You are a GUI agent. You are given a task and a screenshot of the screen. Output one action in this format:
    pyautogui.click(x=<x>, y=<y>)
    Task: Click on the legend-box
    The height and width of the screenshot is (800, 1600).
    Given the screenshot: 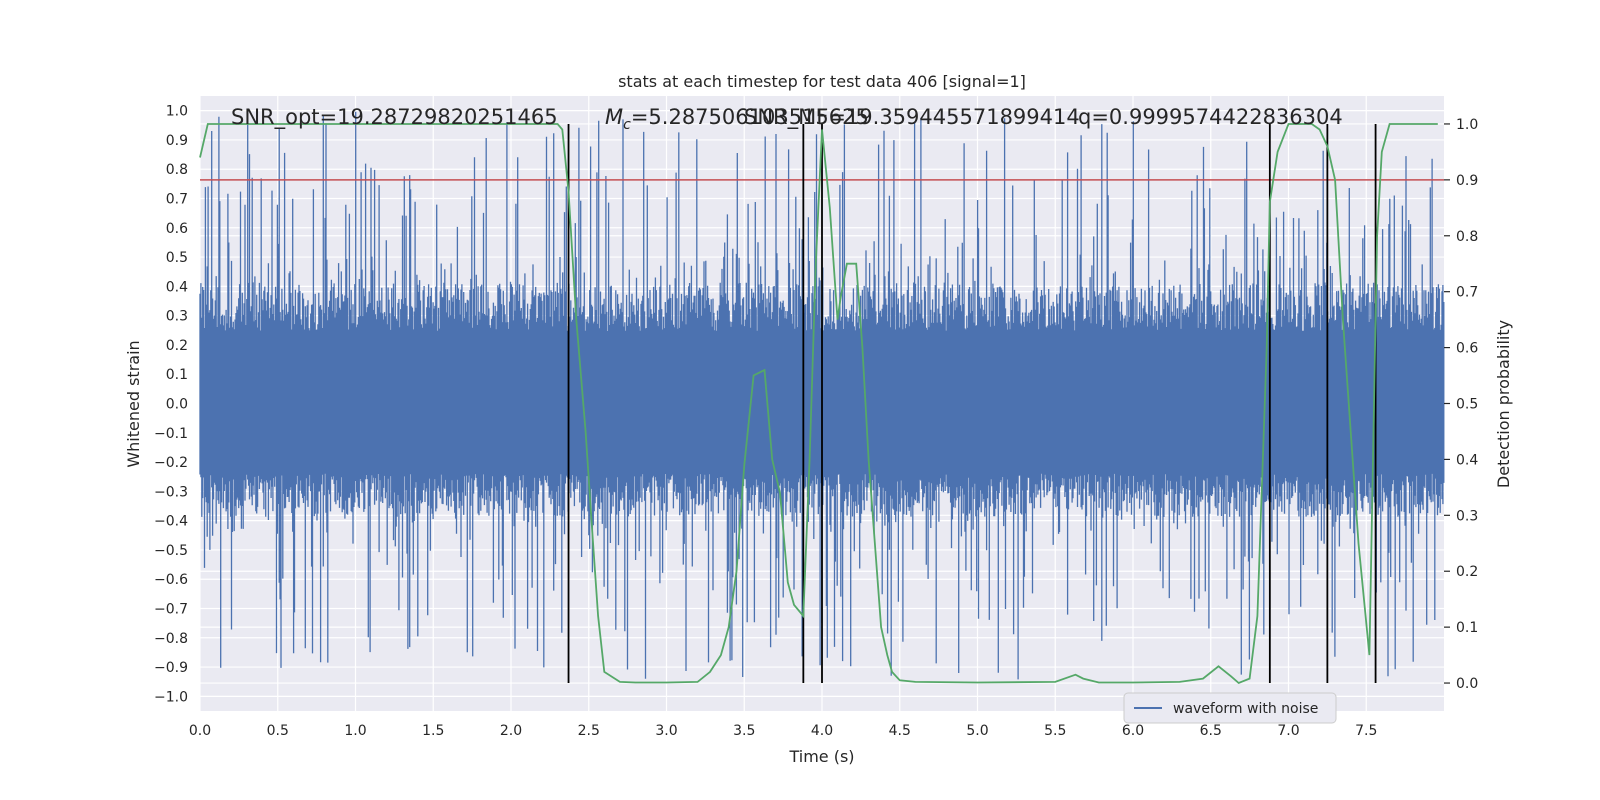 What is the action you would take?
    pyautogui.click(x=1230, y=708)
    